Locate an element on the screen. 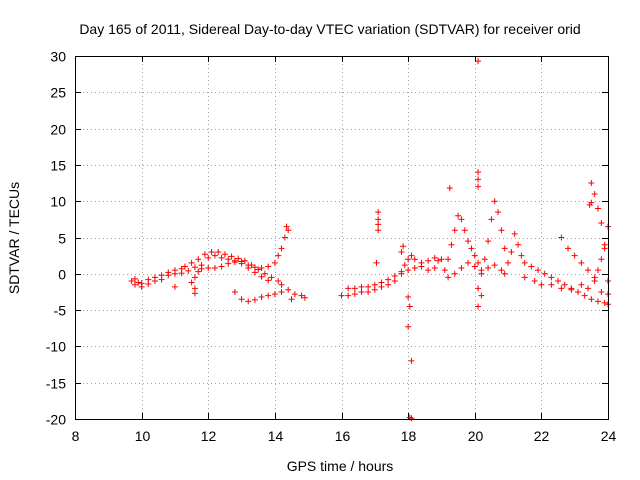 This screenshot has width=640, height=480. series-band-b is located at coordinates (240, 254).